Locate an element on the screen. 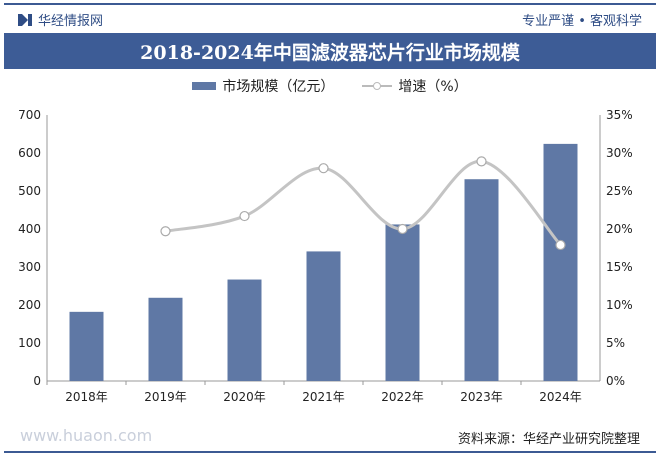 The image size is (660, 455). brand-name: 华经情报网 is located at coordinates (71, 21).